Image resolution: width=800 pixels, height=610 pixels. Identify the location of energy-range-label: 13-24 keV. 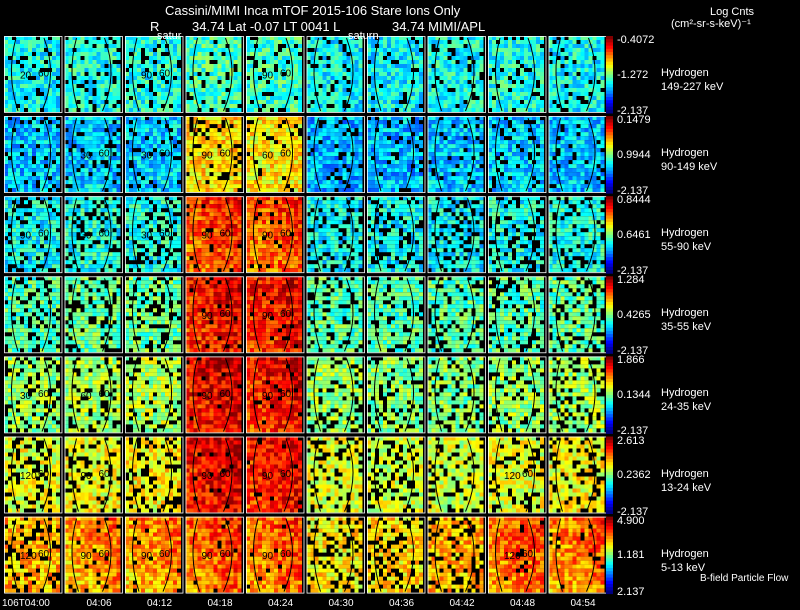
(686, 488).